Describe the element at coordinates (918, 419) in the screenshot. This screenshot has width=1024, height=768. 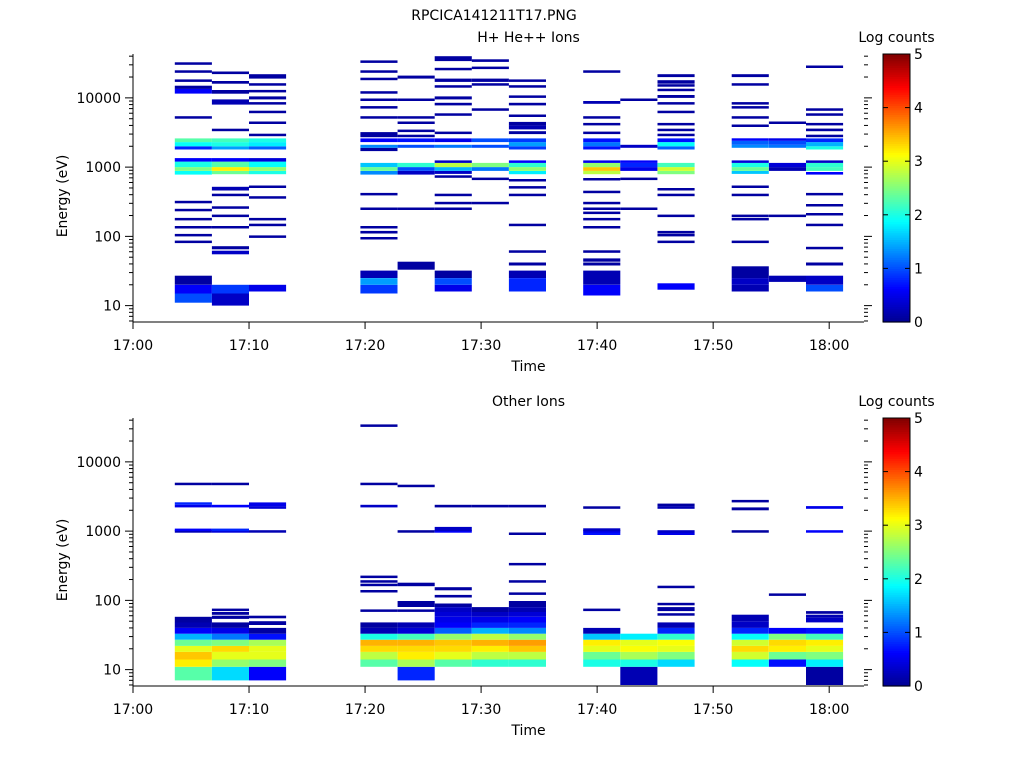
I see `colorbar-tick-label: 5` at that location.